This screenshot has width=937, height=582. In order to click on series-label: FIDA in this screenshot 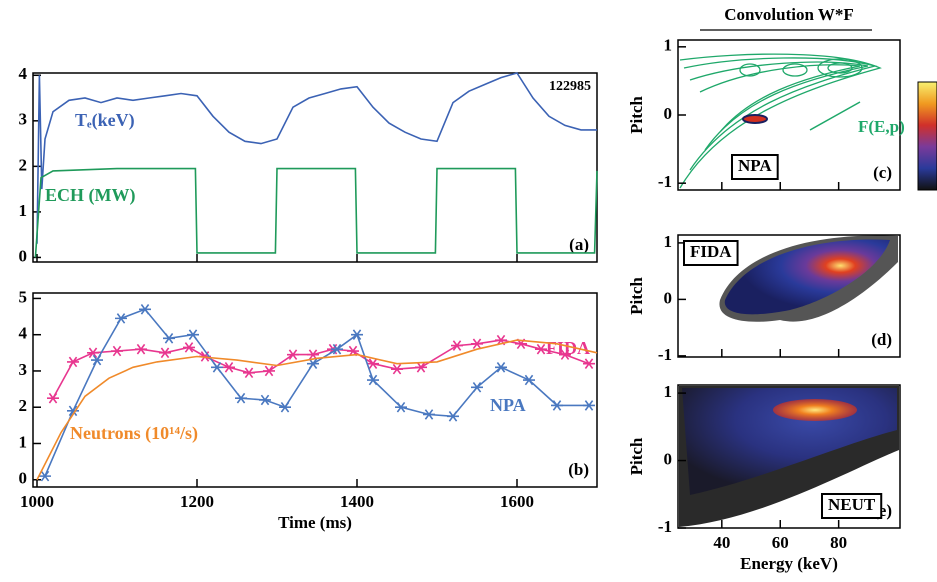, I will do `click(568, 348)`.